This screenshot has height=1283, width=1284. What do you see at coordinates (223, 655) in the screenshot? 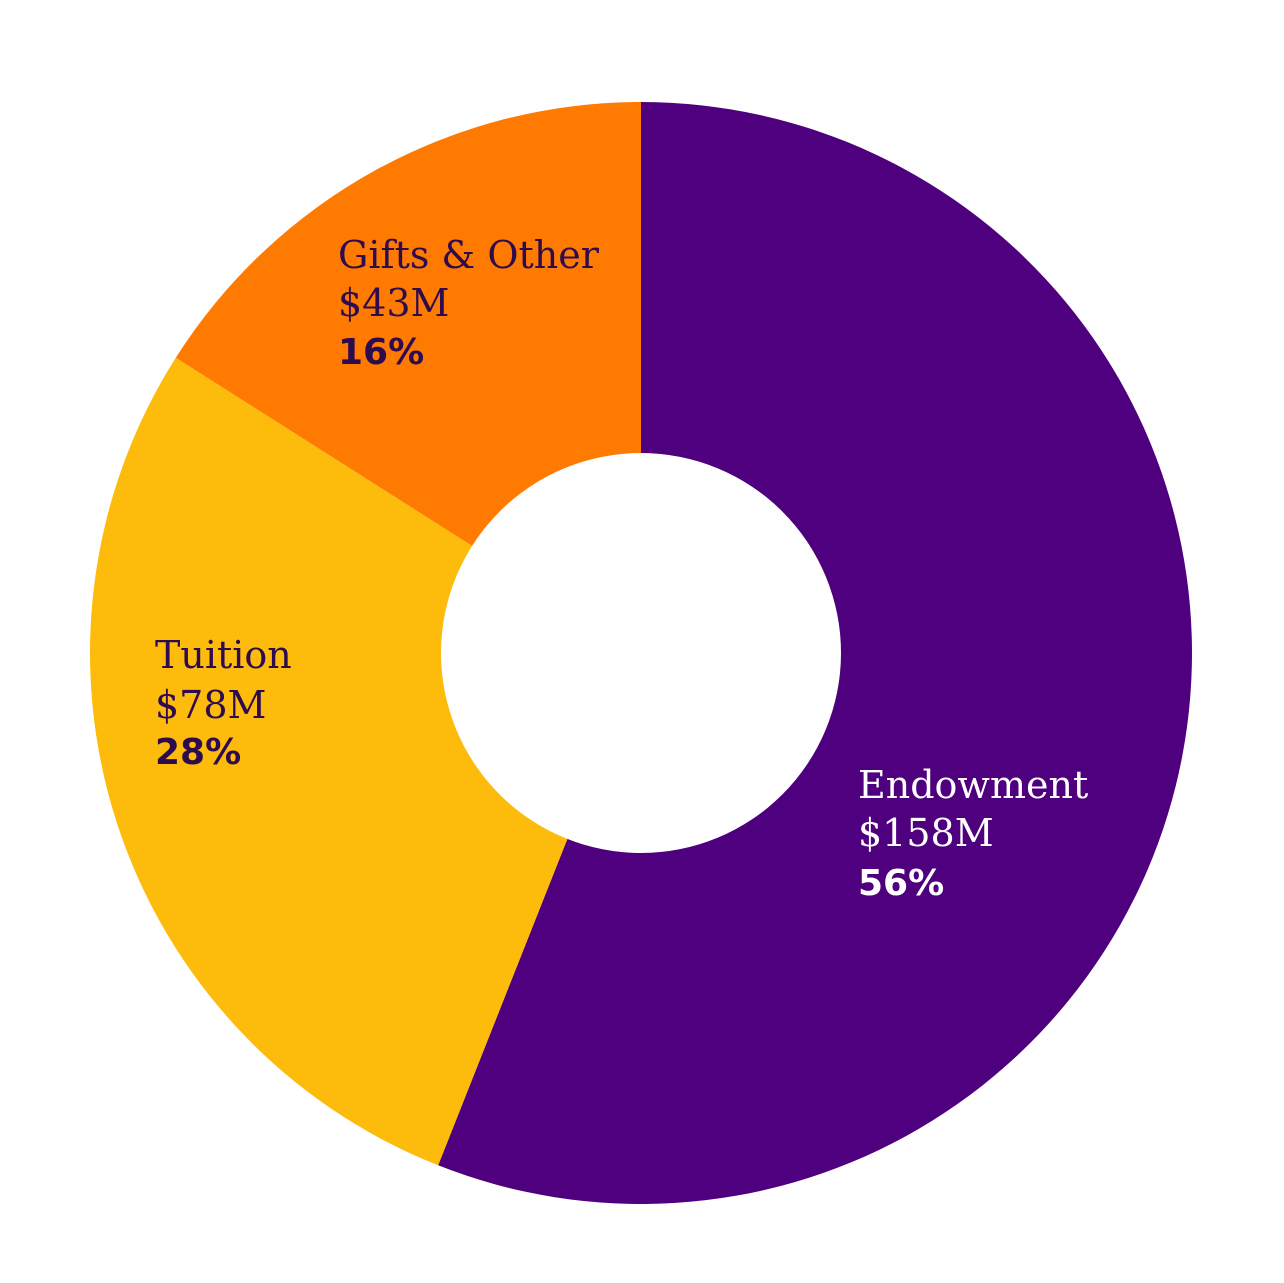
I see `tuition-name-label: Tuition` at bounding box center [223, 655].